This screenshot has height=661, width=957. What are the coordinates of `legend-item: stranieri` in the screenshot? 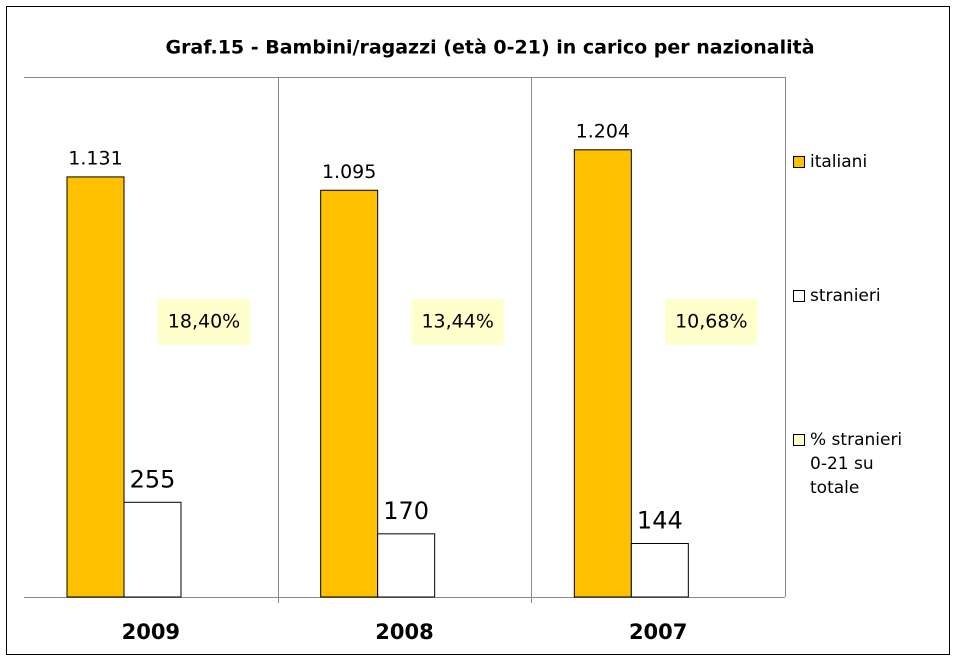 It's located at (857, 296).